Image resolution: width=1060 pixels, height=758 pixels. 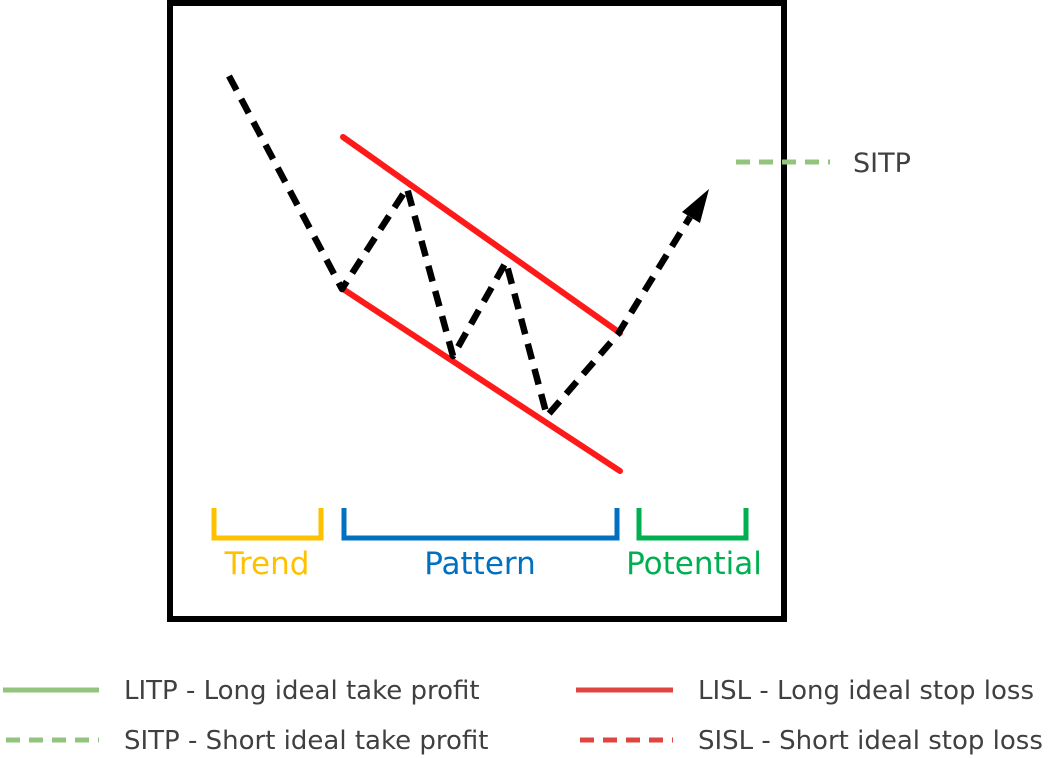 I want to click on trend-label: Trend, so click(x=267, y=564).